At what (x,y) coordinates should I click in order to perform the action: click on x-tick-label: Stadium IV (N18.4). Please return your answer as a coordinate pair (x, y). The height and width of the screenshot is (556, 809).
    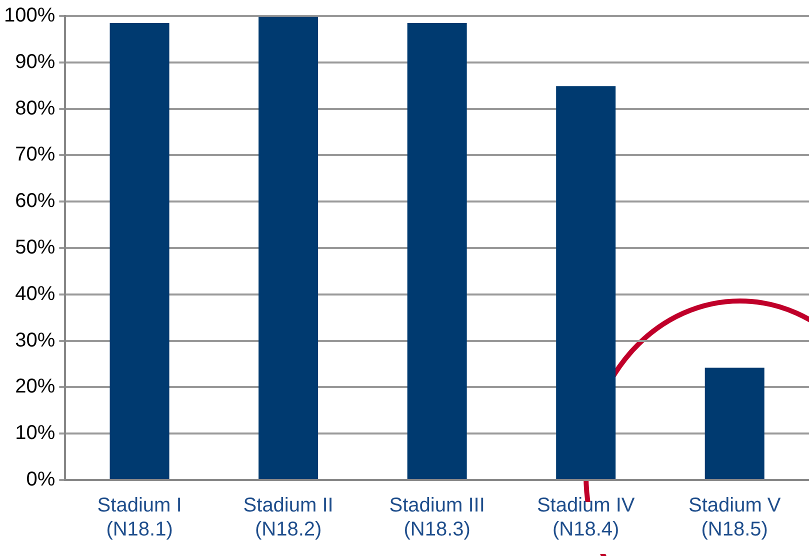
    Looking at the image, I should click on (586, 517).